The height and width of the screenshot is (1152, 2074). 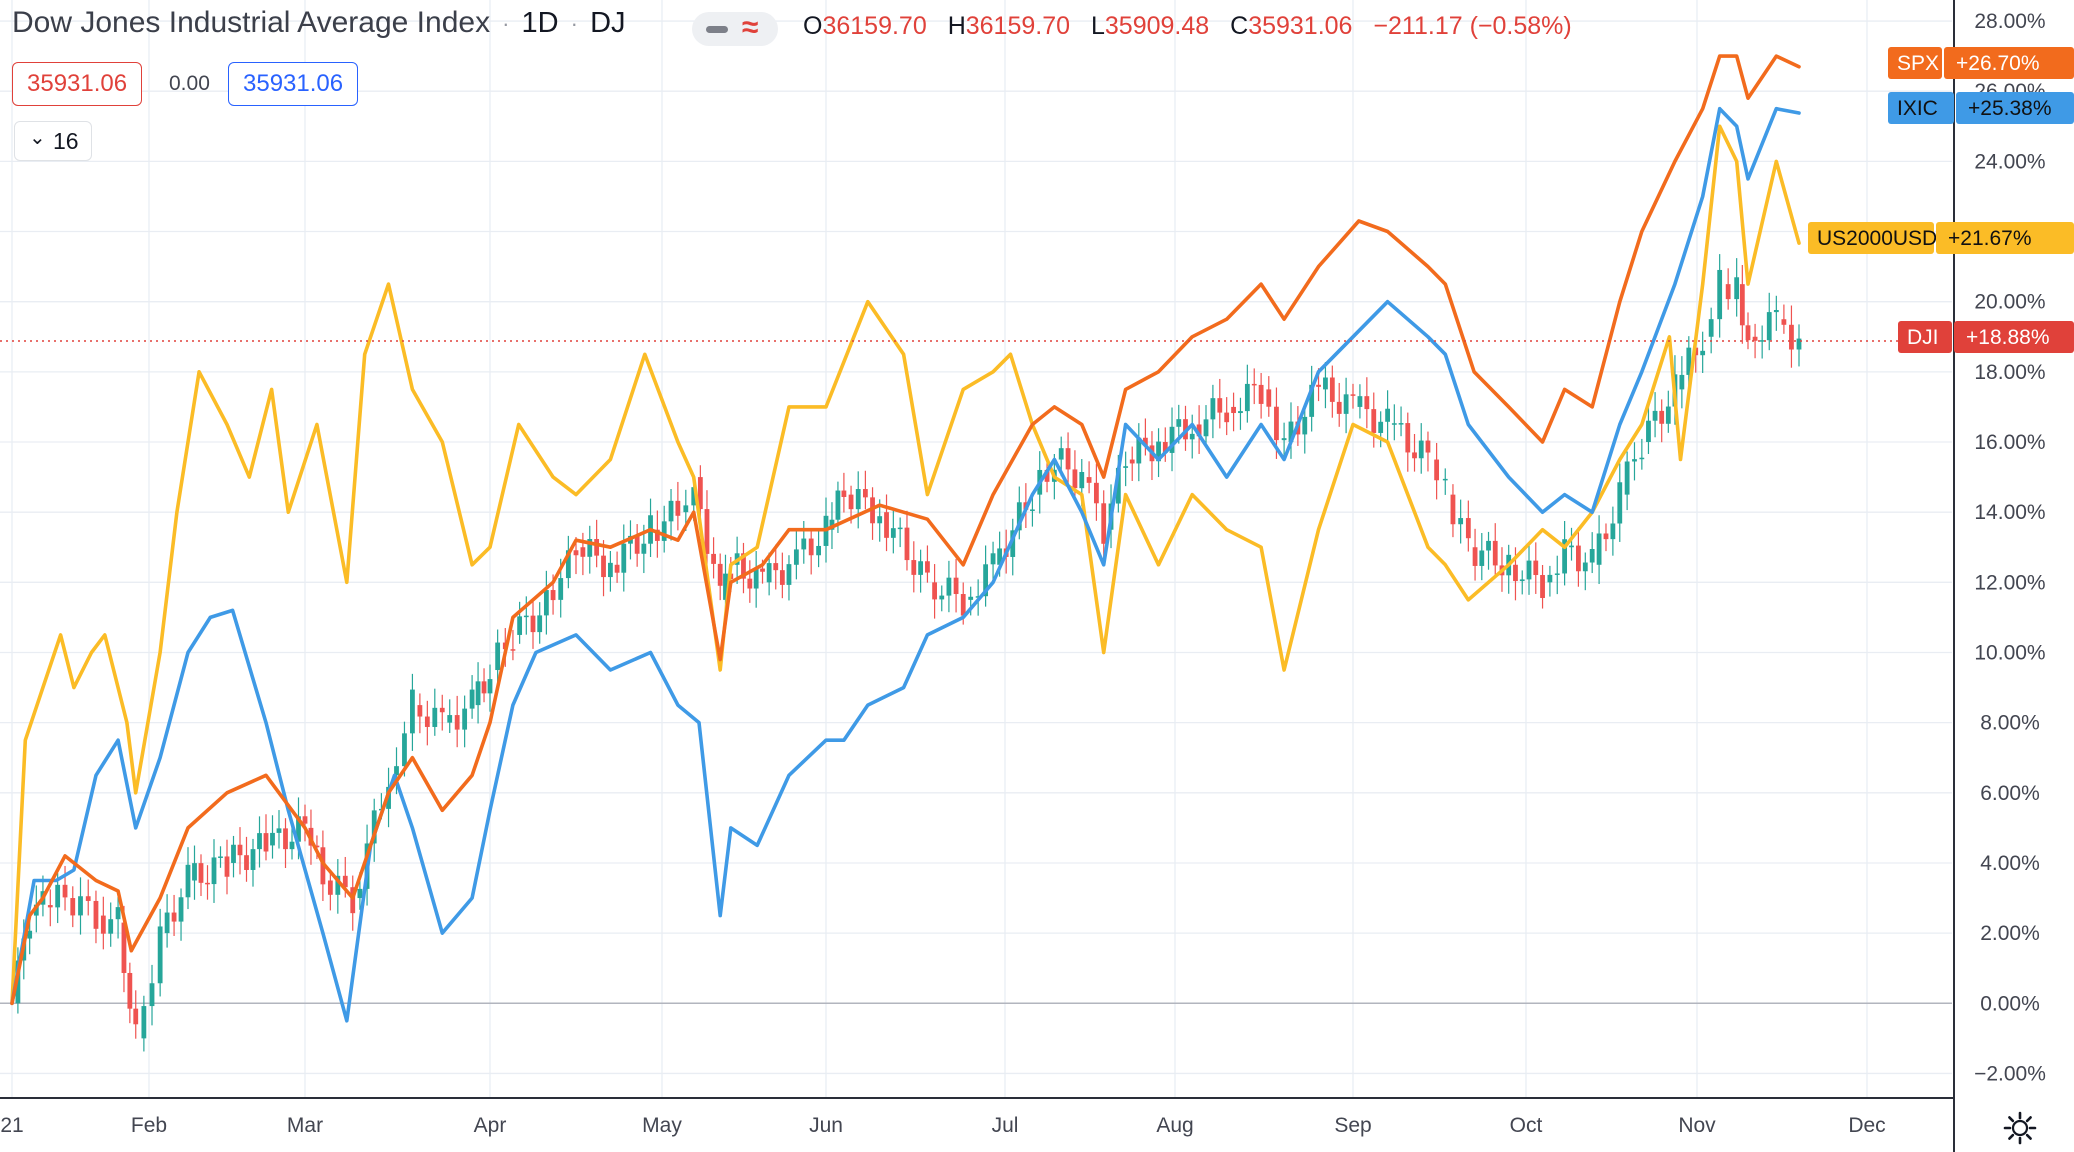 I want to click on settings-gear-icon, so click(x=2020, y=1128).